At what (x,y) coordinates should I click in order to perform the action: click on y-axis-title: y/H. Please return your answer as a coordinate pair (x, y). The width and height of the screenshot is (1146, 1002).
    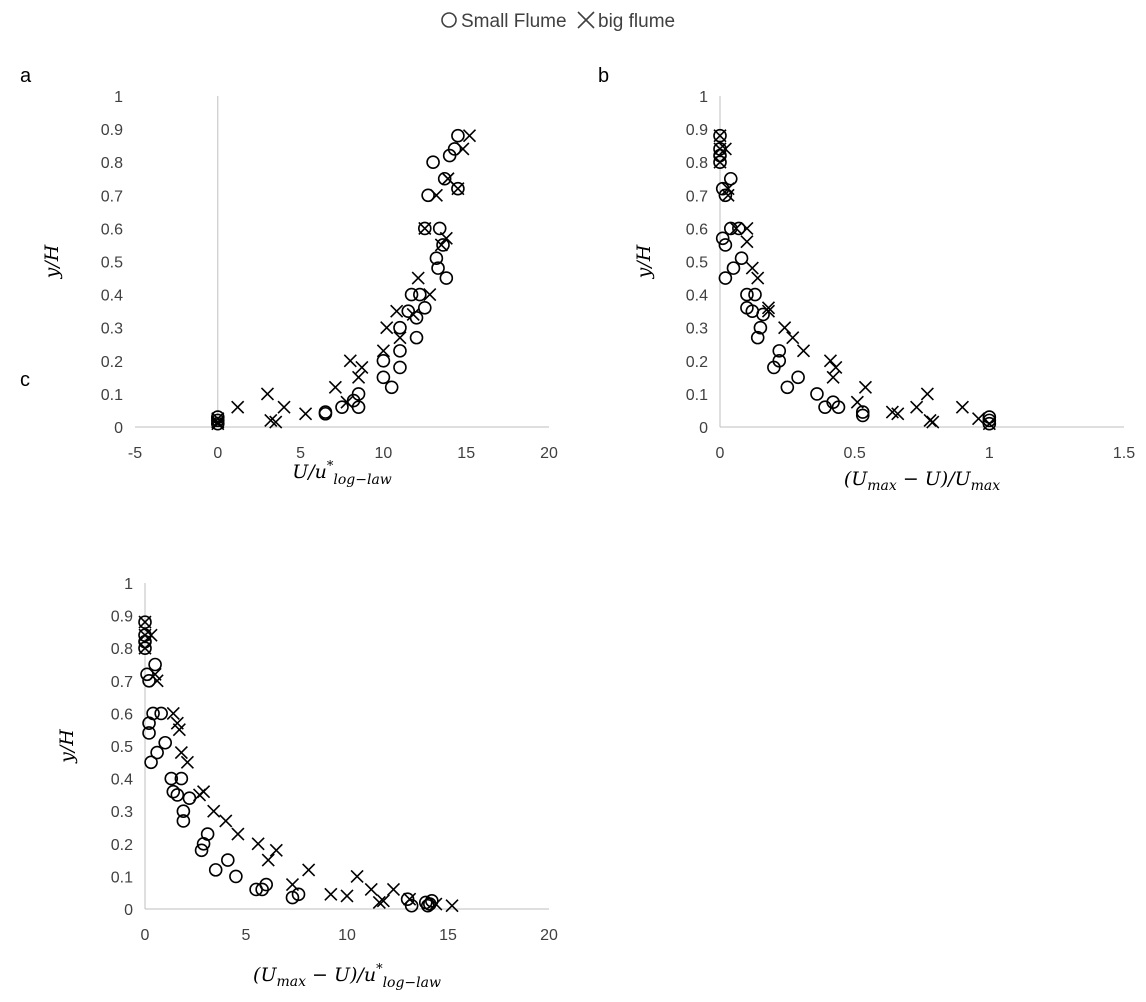
    Looking at the image, I should click on (52, 261).